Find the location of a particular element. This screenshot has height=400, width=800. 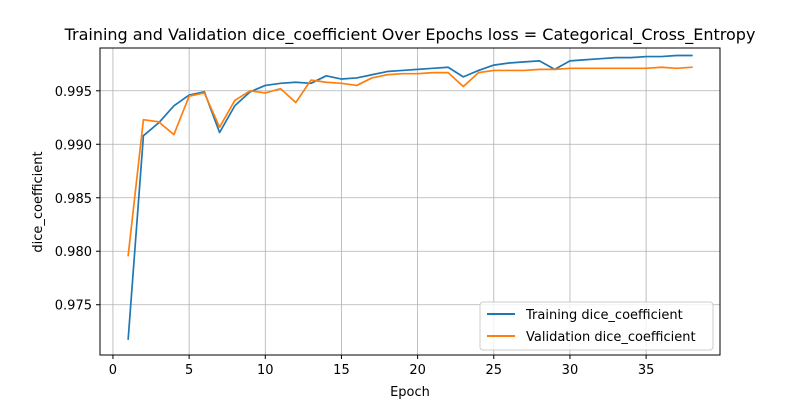

x-tick-label: 15 is located at coordinates (341, 370).